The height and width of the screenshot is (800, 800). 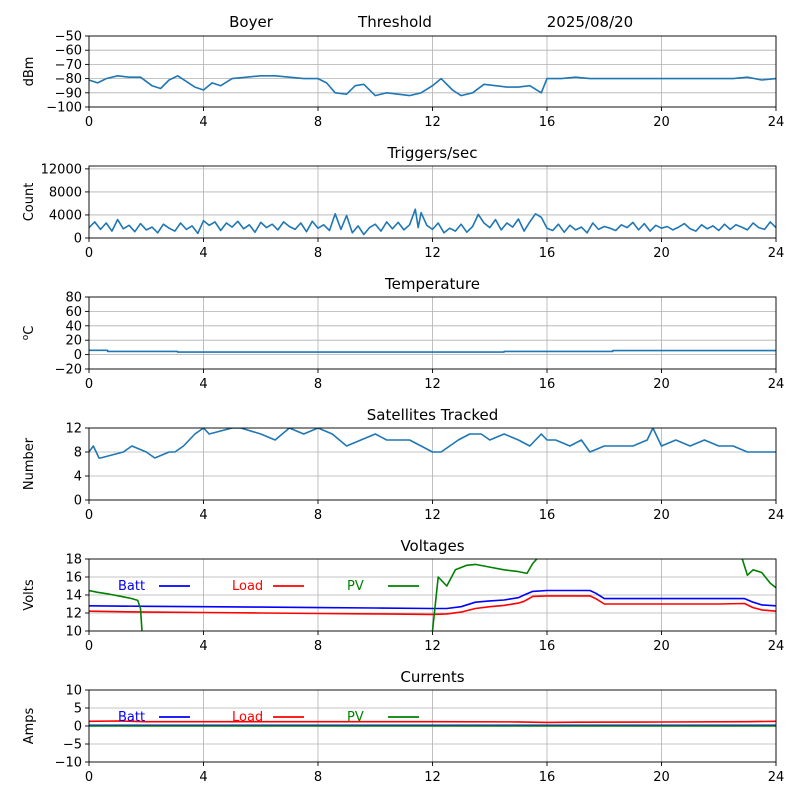 I want to click on y-tick-label: 20, so click(x=73, y=341).